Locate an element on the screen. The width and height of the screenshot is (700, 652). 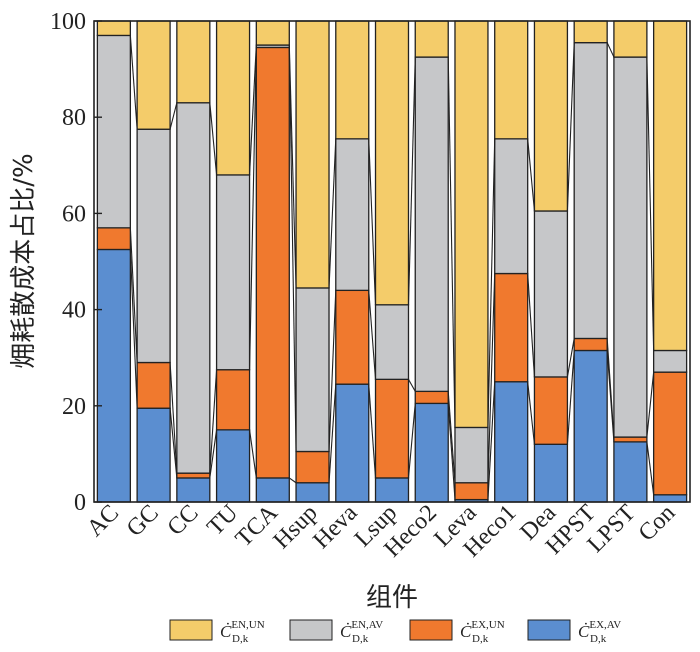
legend-label: ĊEN,AV D,k is located at coordinates (361, 632).